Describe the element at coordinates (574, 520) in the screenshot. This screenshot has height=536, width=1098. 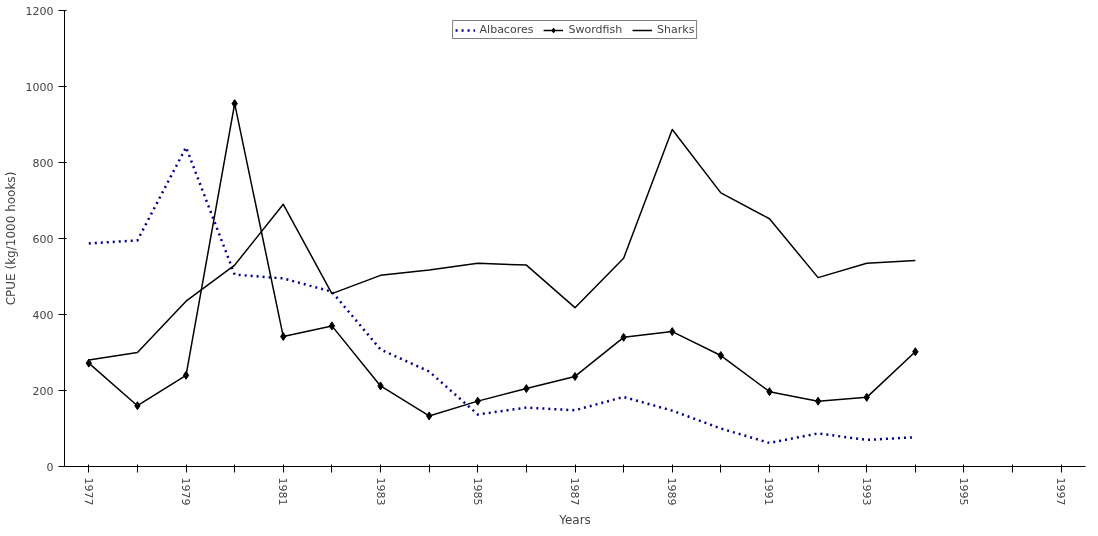
I see `x-axis-title: Years` at that location.